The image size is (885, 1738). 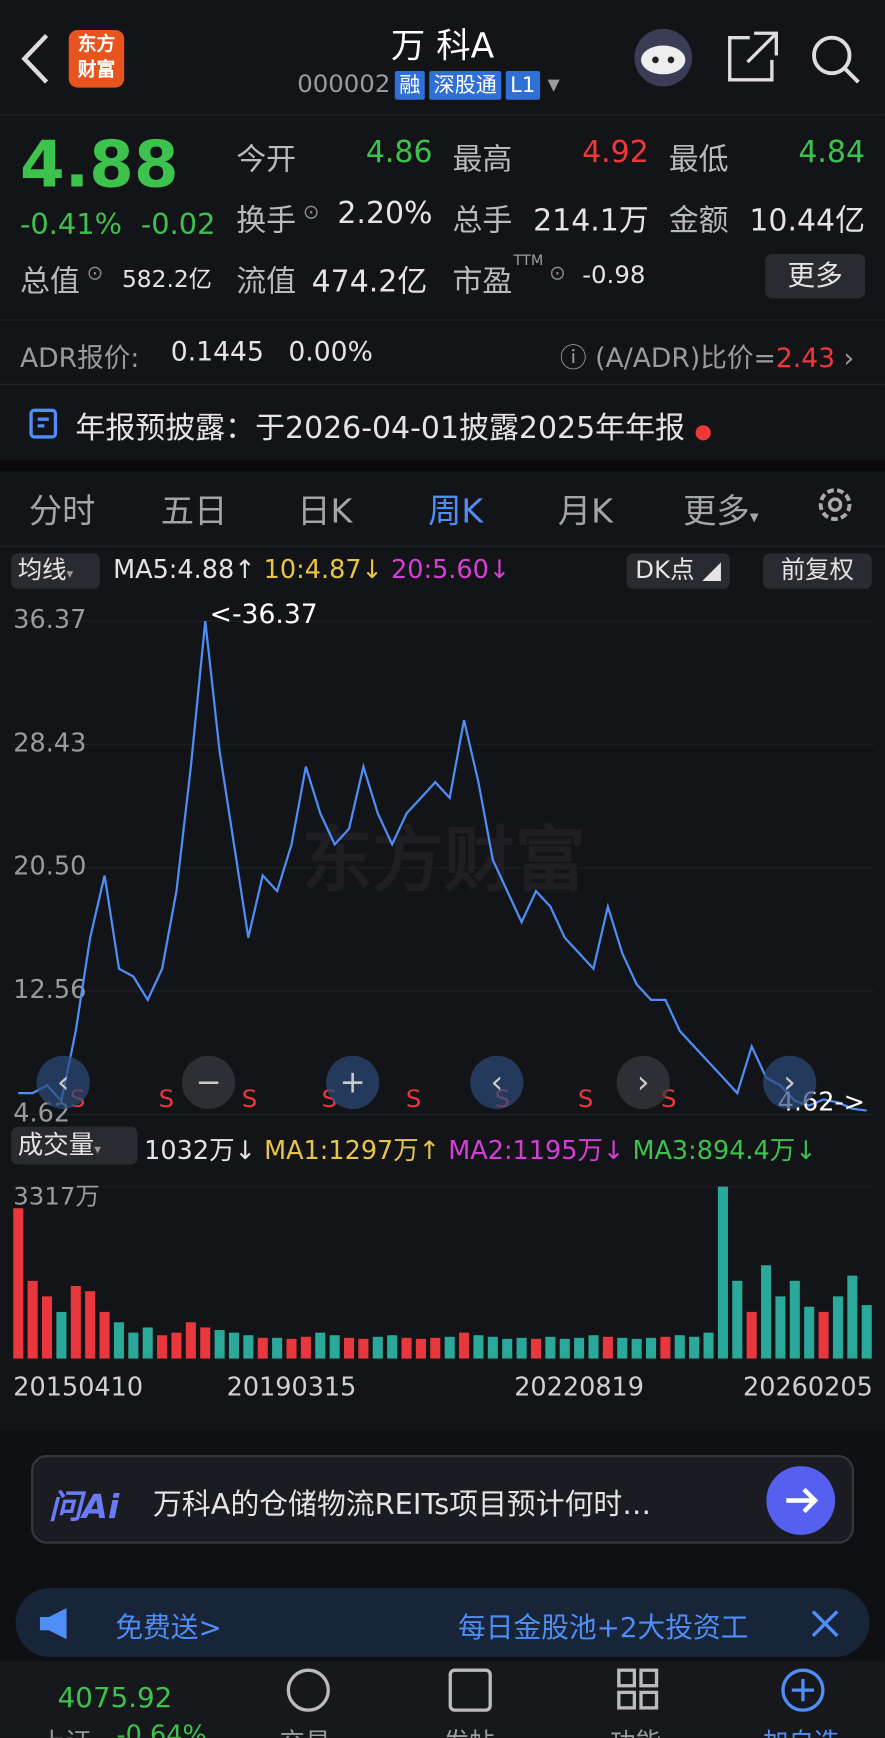 I want to click on index-change: -0.64%, so click(x=161, y=1729).